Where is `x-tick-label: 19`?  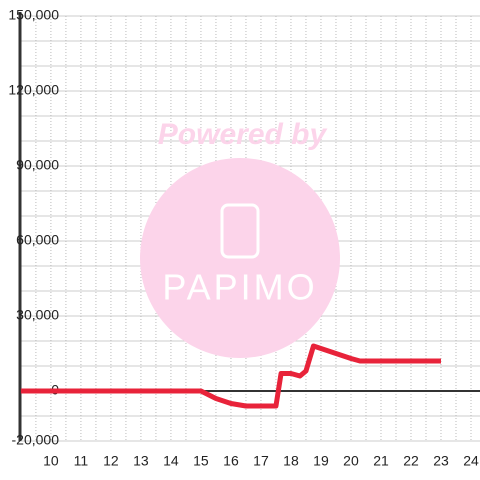
x-tick-label: 19 is located at coordinates (321, 461).